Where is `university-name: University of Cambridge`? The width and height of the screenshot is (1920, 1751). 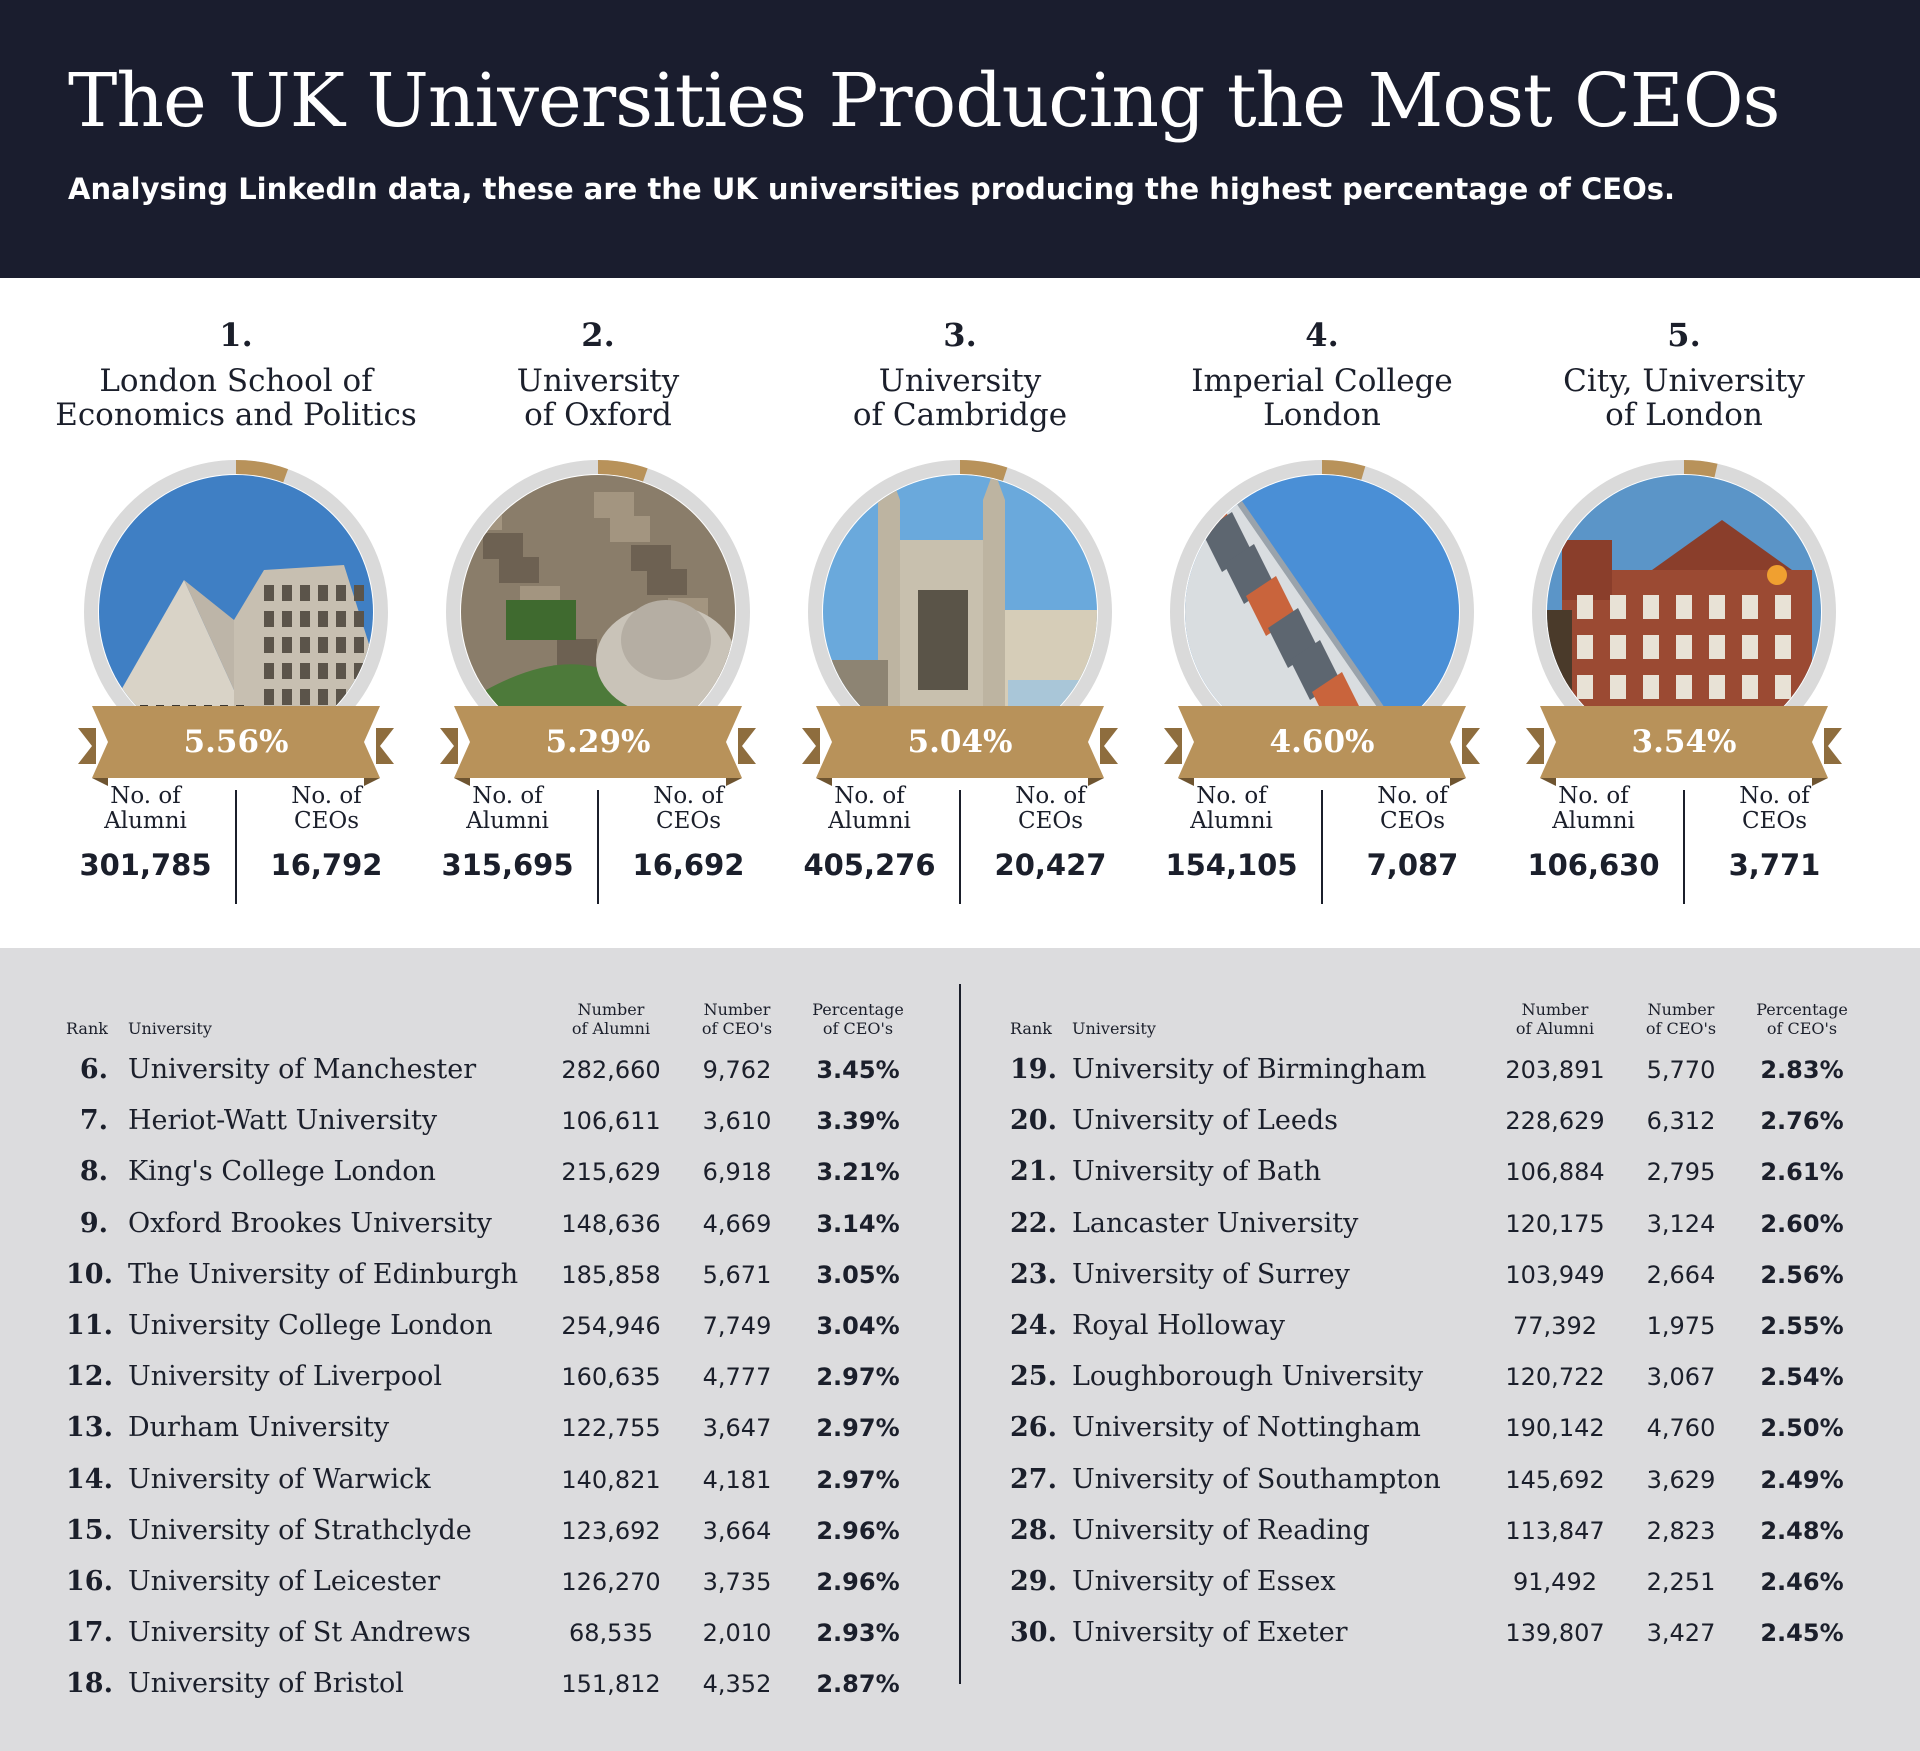
university-name: University of Cambridge is located at coordinates (960, 398).